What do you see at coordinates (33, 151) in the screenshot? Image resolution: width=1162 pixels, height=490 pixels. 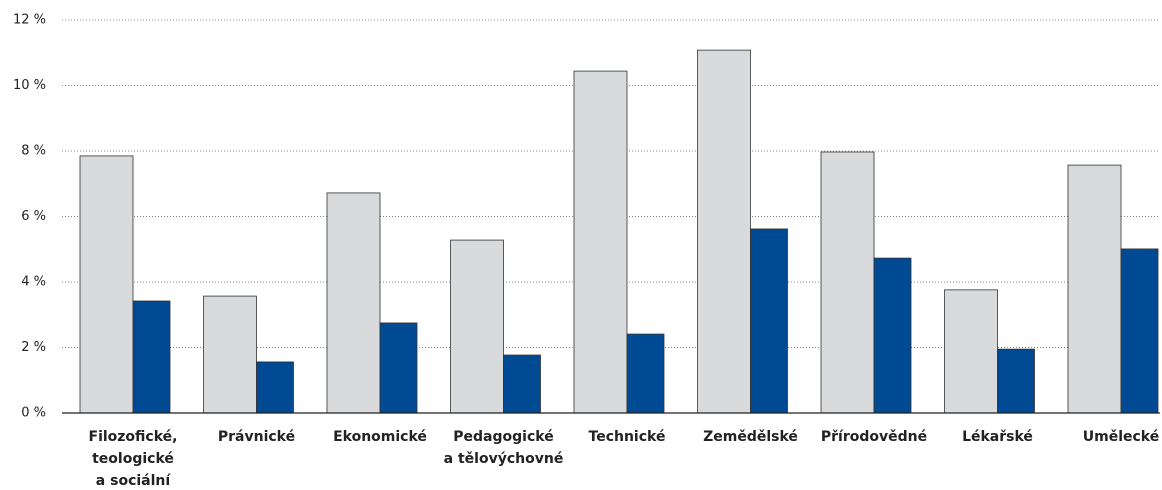 I see `y-tick-label: 8 %` at bounding box center [33, 151].